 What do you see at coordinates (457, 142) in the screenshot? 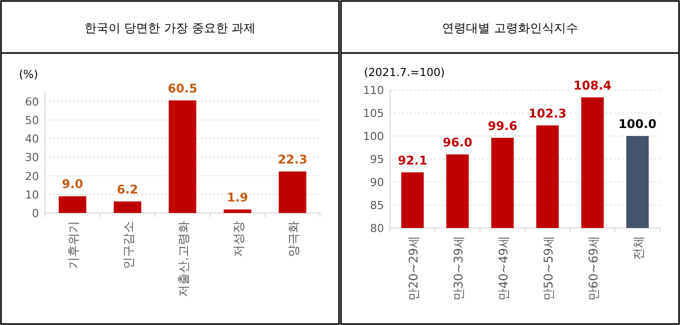
I see `data-label: 96.0` at bounding box center [457, 142].